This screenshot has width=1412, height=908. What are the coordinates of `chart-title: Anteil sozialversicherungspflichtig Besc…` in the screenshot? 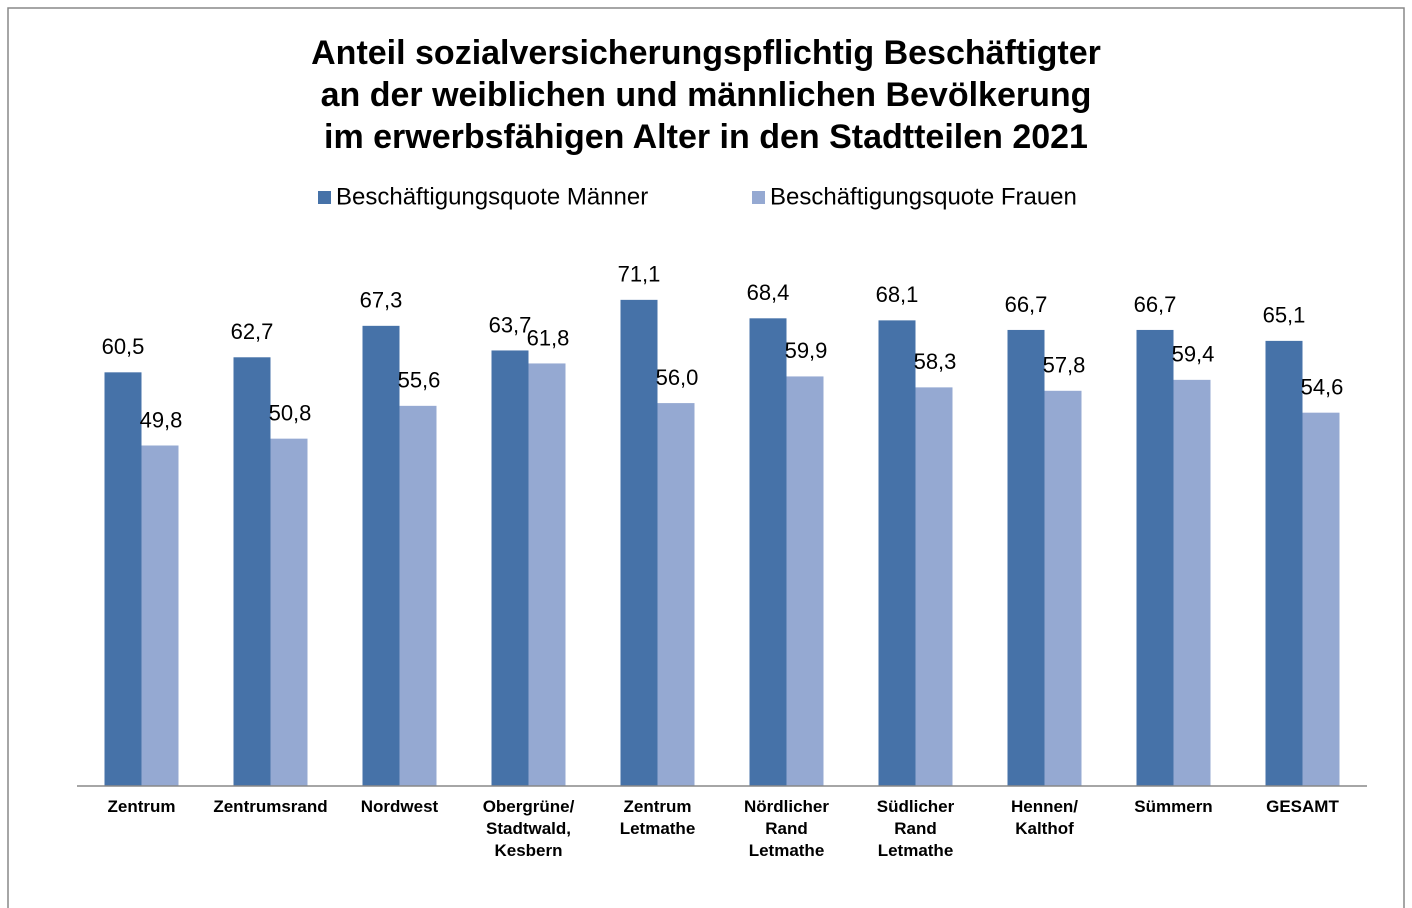 It's located at (706, 53).